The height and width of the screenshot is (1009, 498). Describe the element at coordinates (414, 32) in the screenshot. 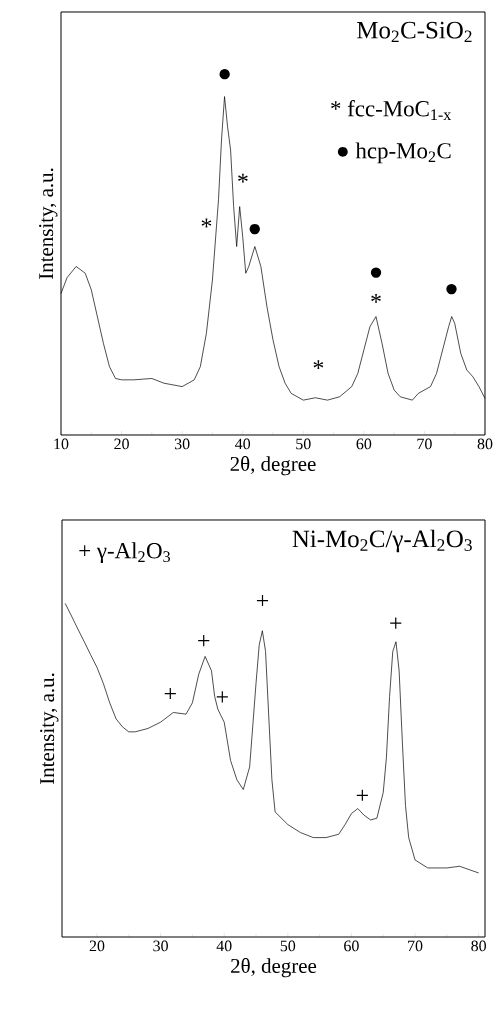

I see `chart-title: Mo$_{2}$C-SiO$_{2}$` at that location.